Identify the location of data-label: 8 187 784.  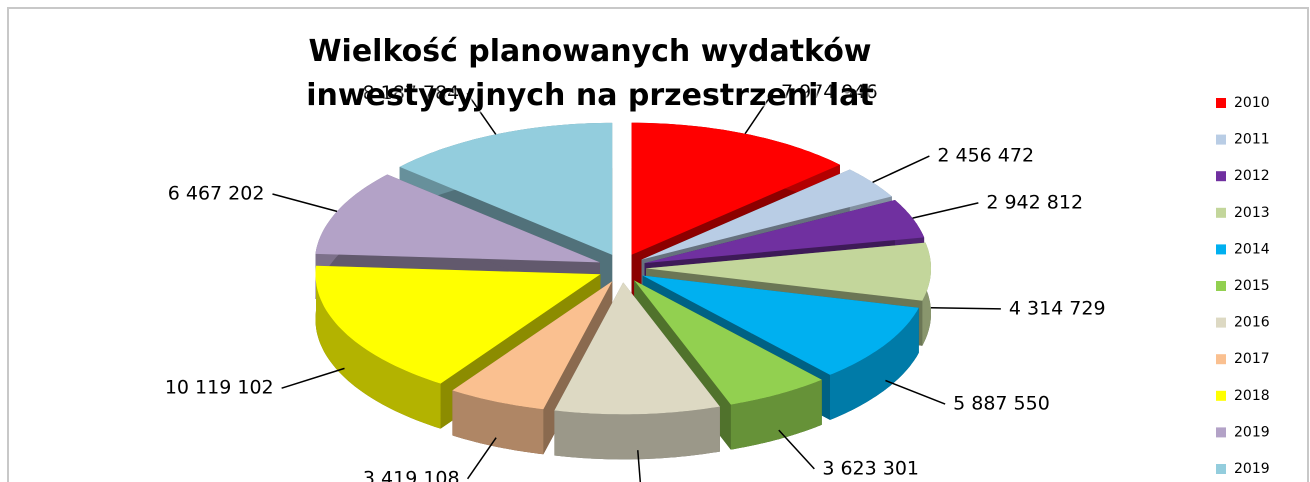
(410, 93).